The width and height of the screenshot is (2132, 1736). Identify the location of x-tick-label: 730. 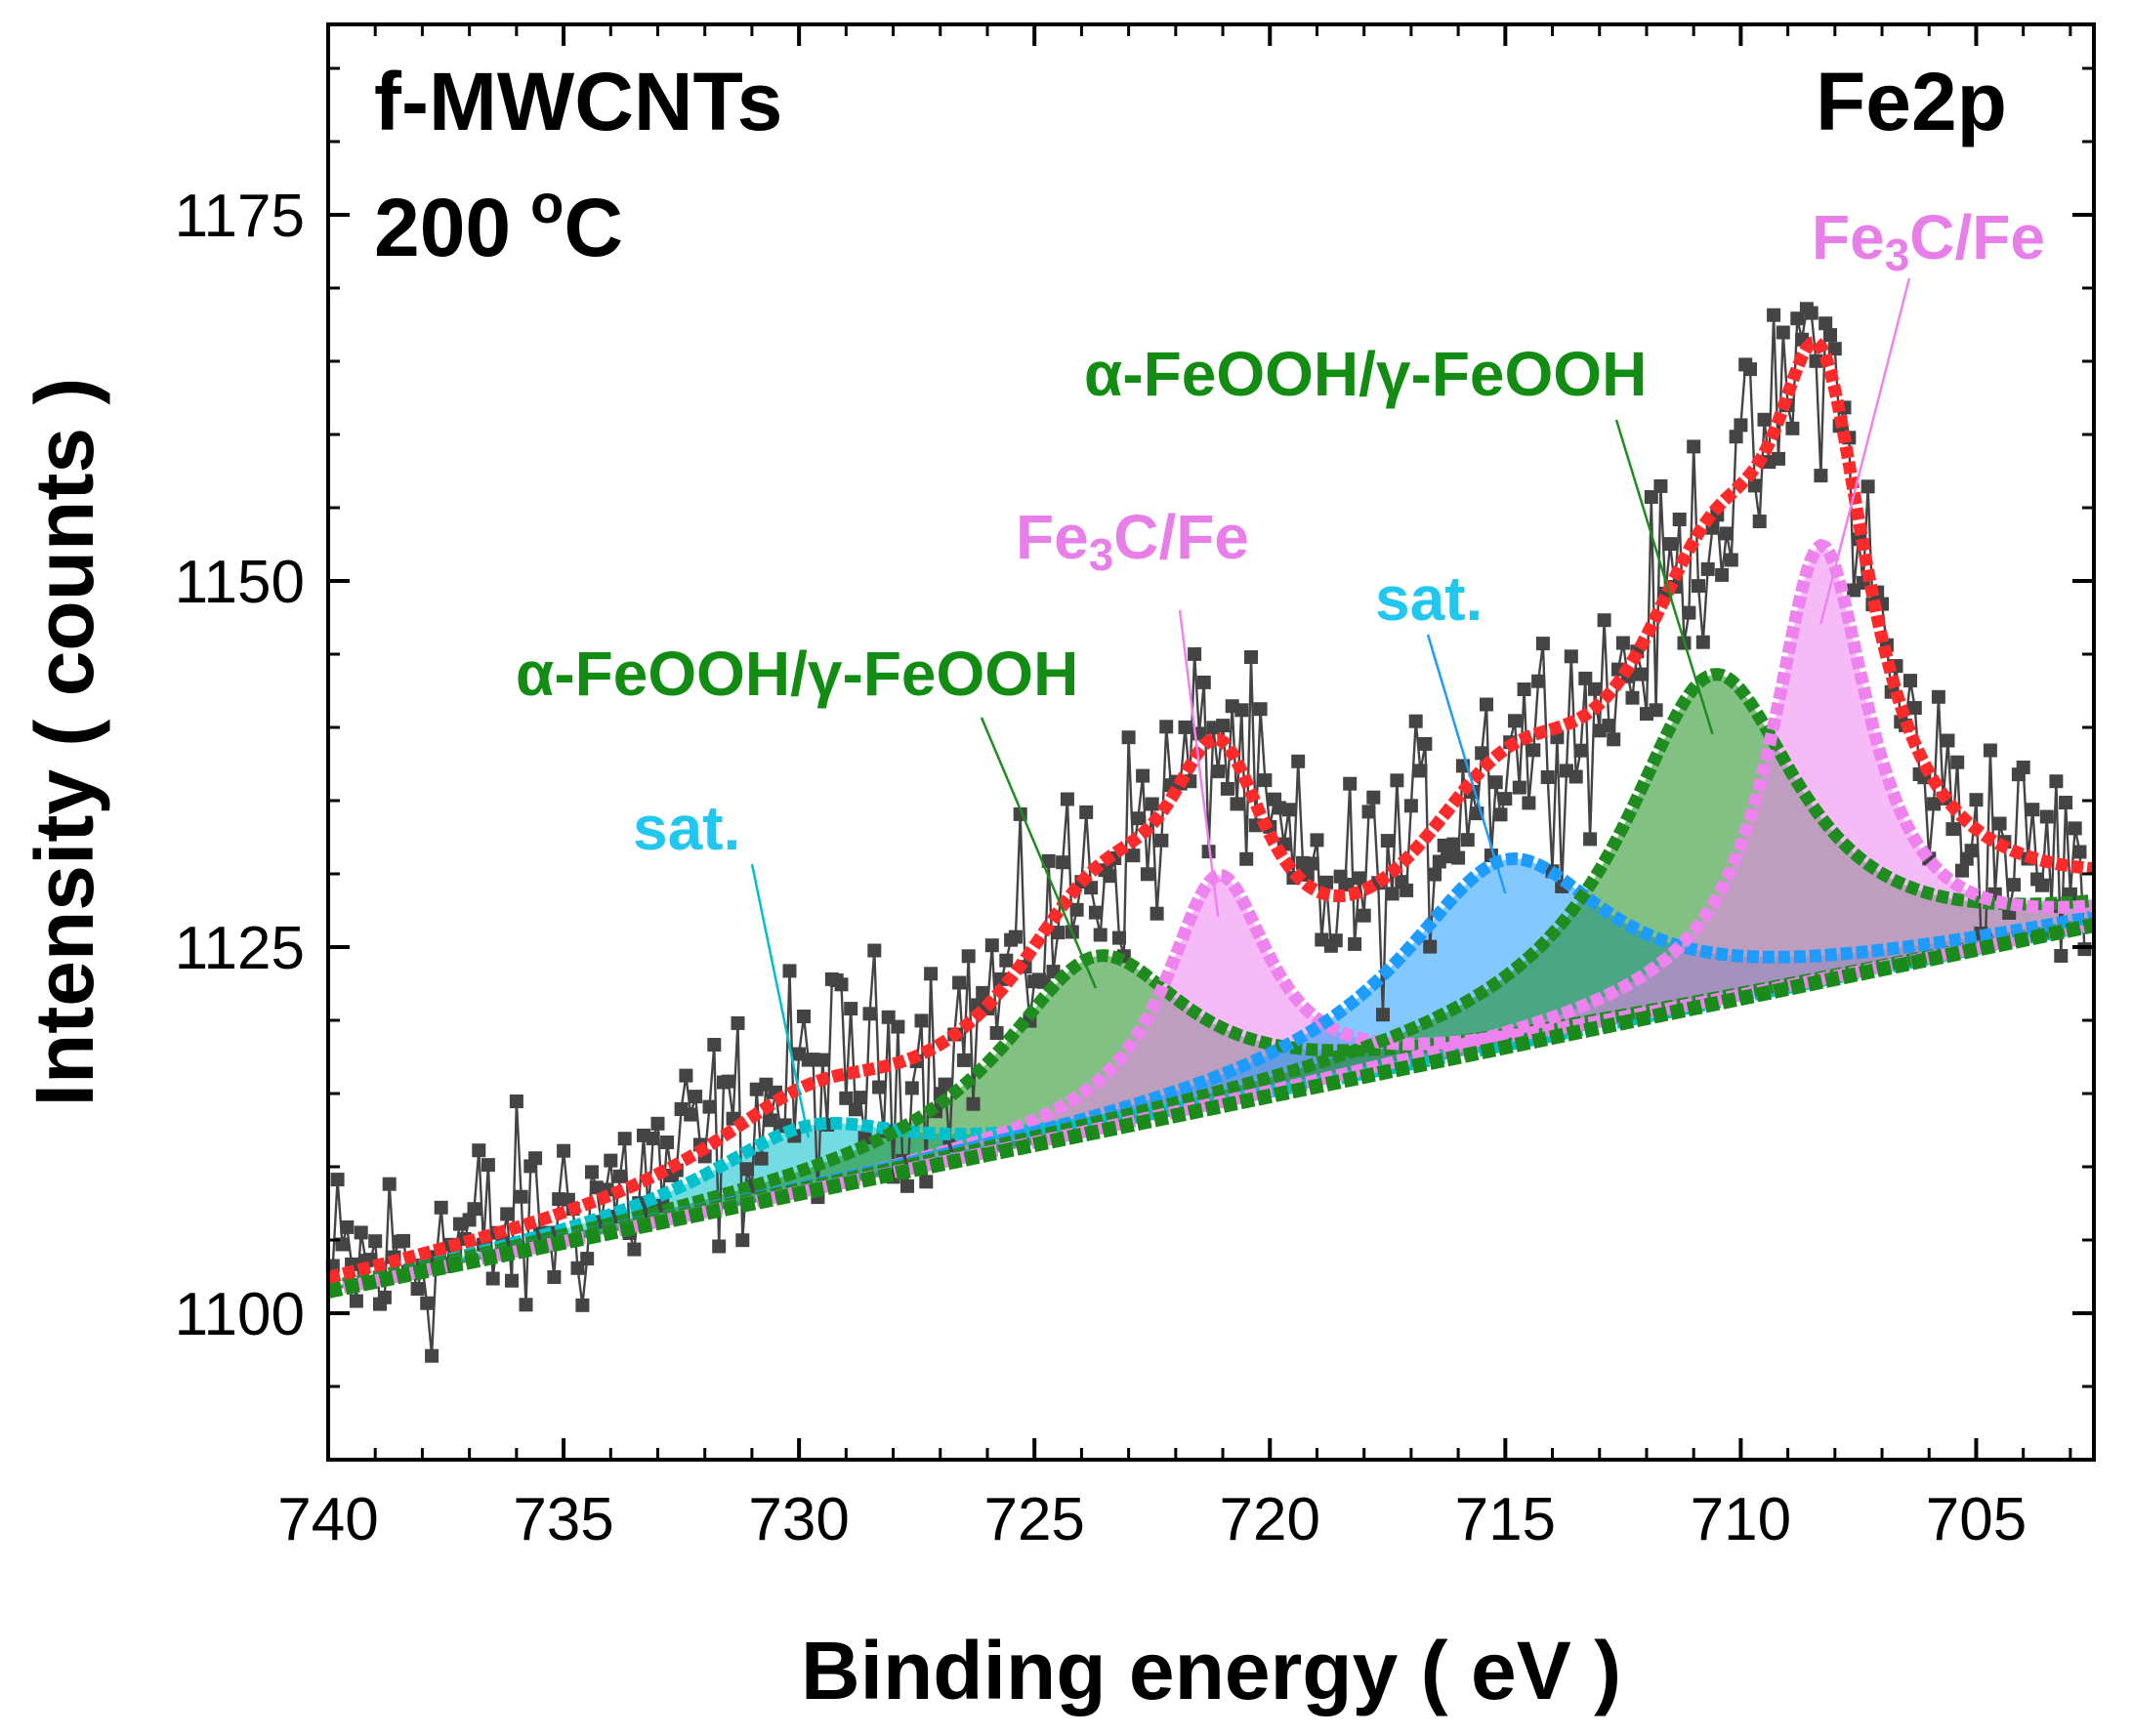
(798, 1519).